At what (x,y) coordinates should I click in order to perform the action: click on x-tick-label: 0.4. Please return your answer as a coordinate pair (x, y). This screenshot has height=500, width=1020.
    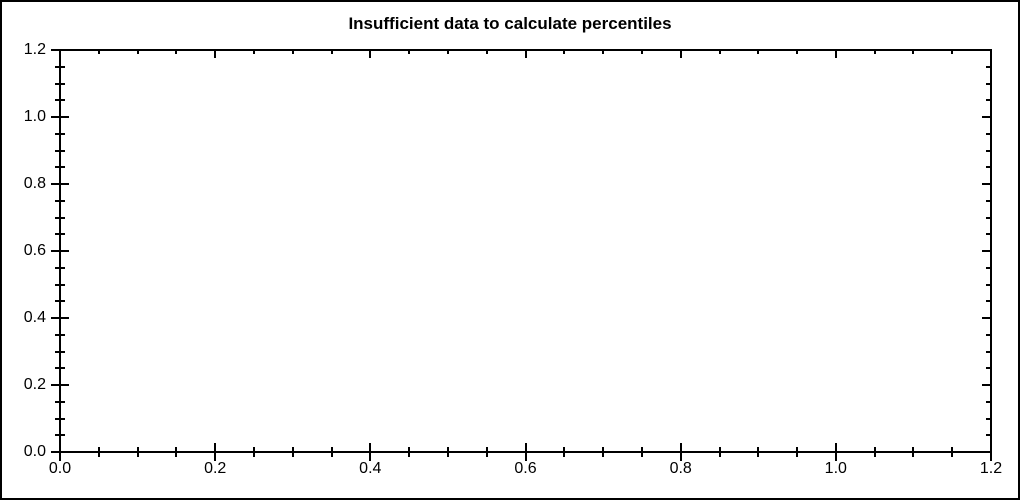
    Looking at the image, I should click on (370, 468).